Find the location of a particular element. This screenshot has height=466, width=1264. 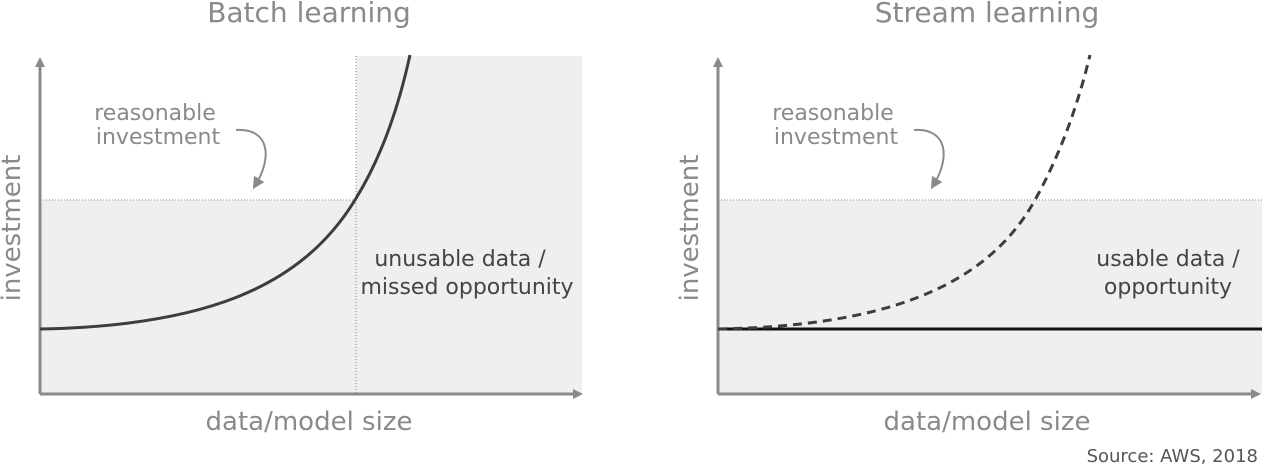

stream-annotation-arrow is located at coordinates (929, 159).